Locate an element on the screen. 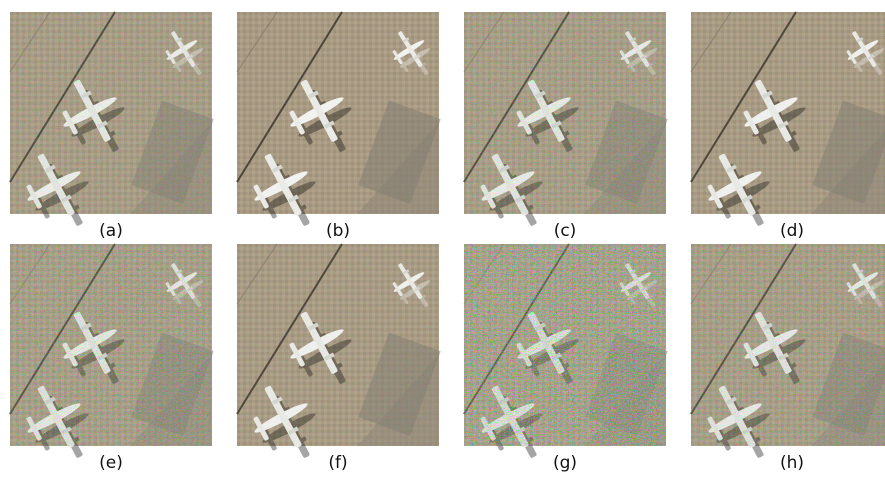  panel-caption: (c) is located at coordinates (565, 231).